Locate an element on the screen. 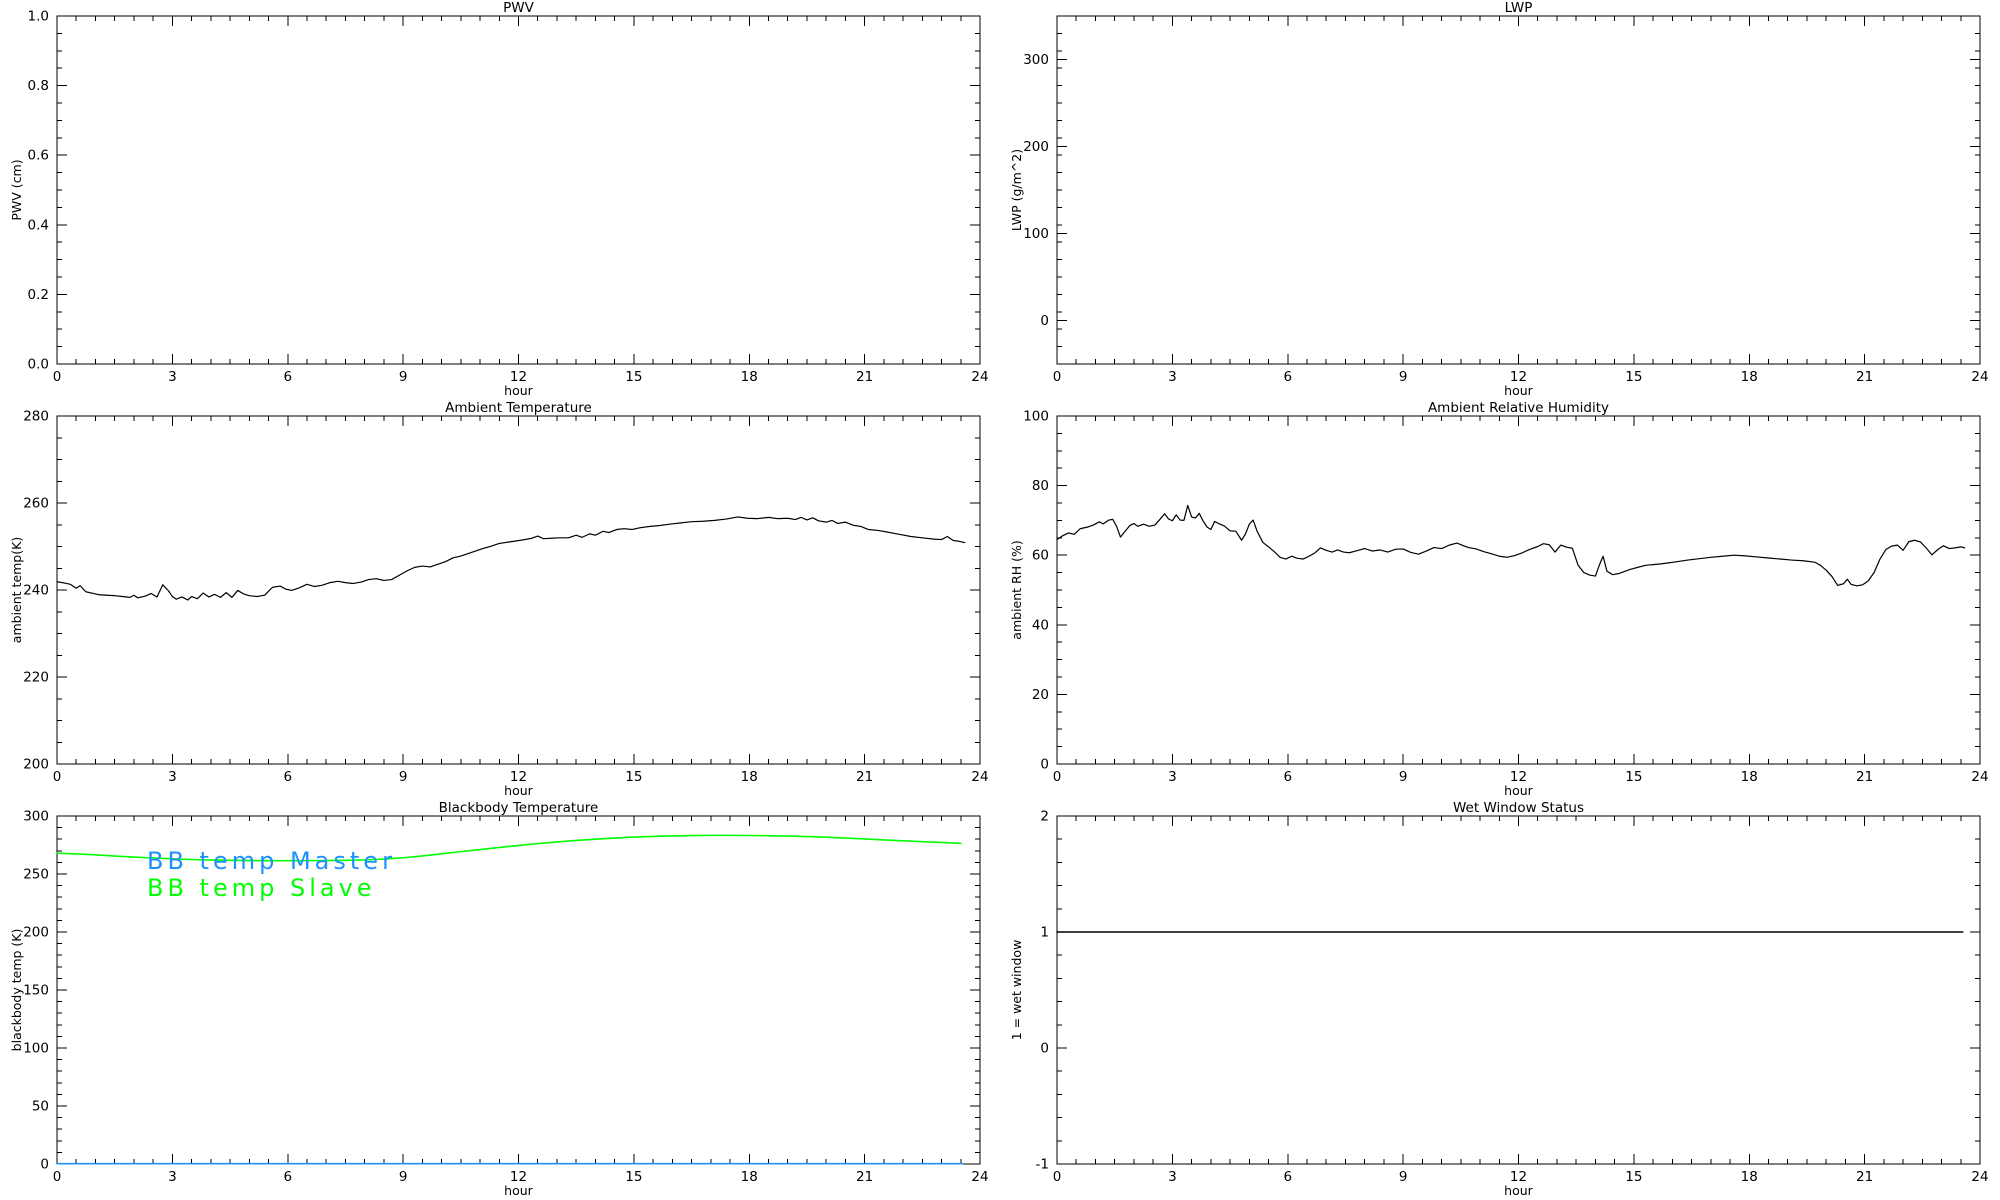 Image resolution: width=2000 pixels, height=1200 pixels. y-tick-label: 250 is located at coordinates (36, 875).